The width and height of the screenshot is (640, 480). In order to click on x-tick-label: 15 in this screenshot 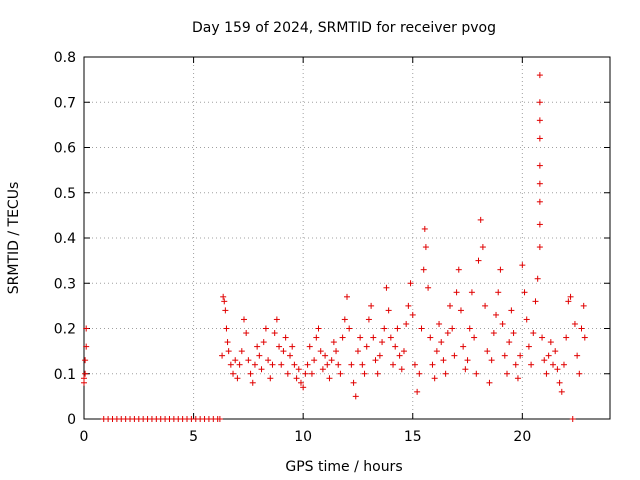, I will do `click(413, 437)`.